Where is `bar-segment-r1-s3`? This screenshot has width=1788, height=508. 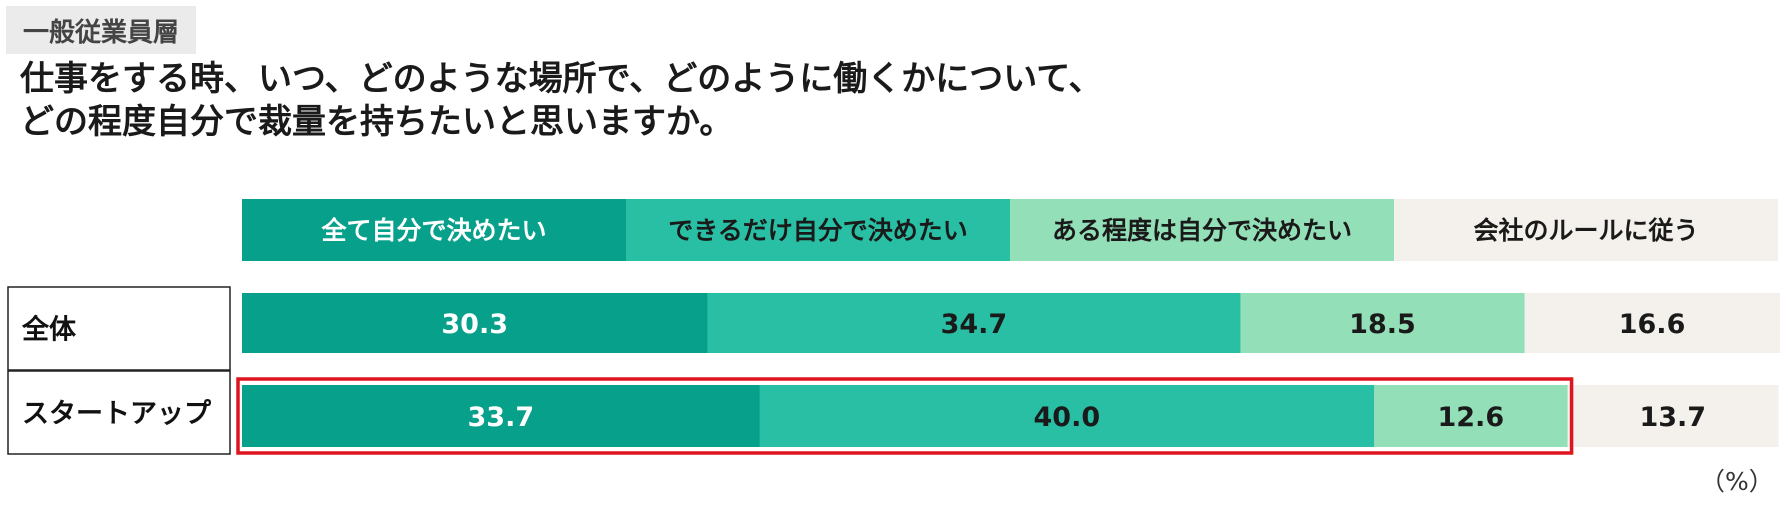 bar-segment-r1-s3 is located at coordinates (1383, 323).